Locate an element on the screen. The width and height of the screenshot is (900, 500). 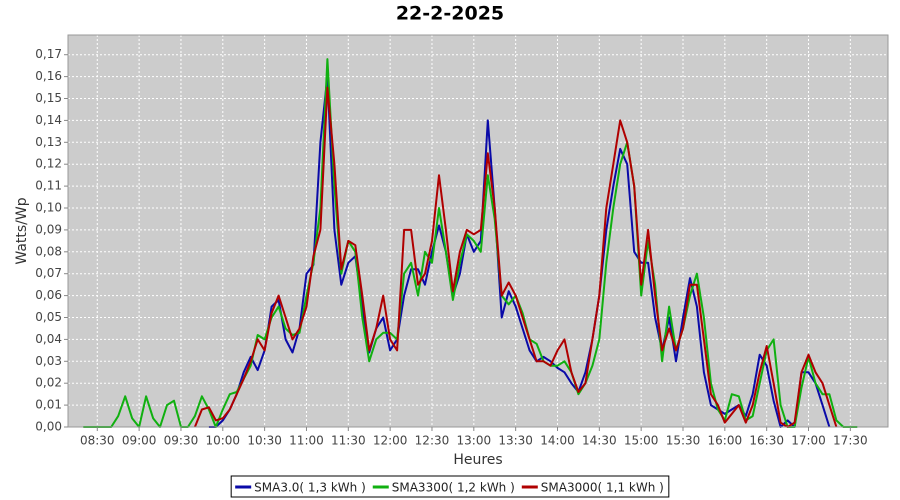
y-tick-label: 0,01 is located at coordinates (48, 405).